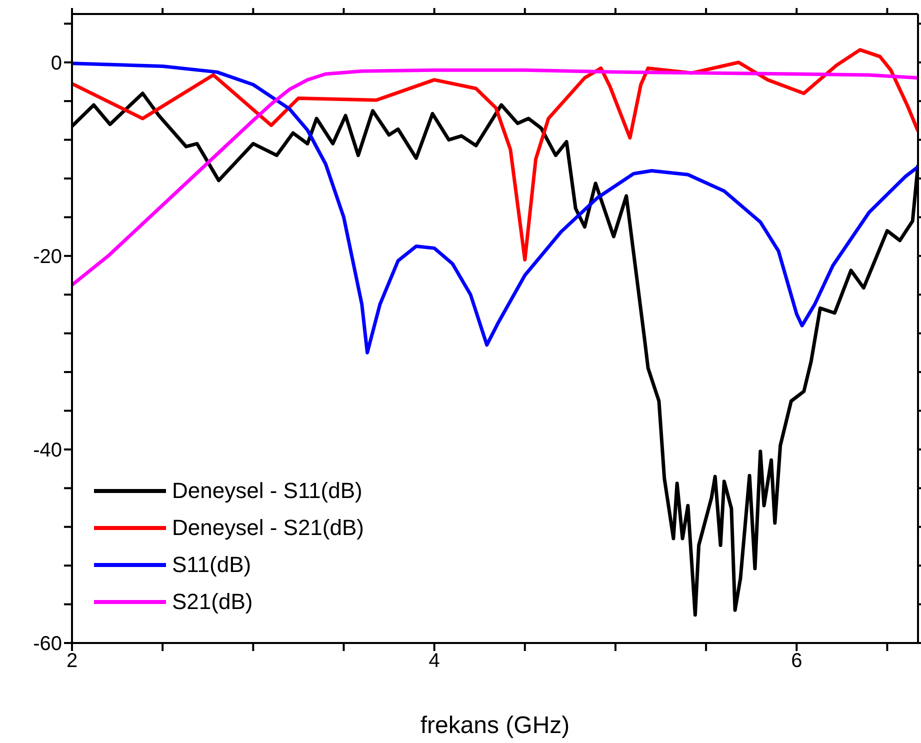  I want to click on legend-label: S11(dB), so click(212, 565).